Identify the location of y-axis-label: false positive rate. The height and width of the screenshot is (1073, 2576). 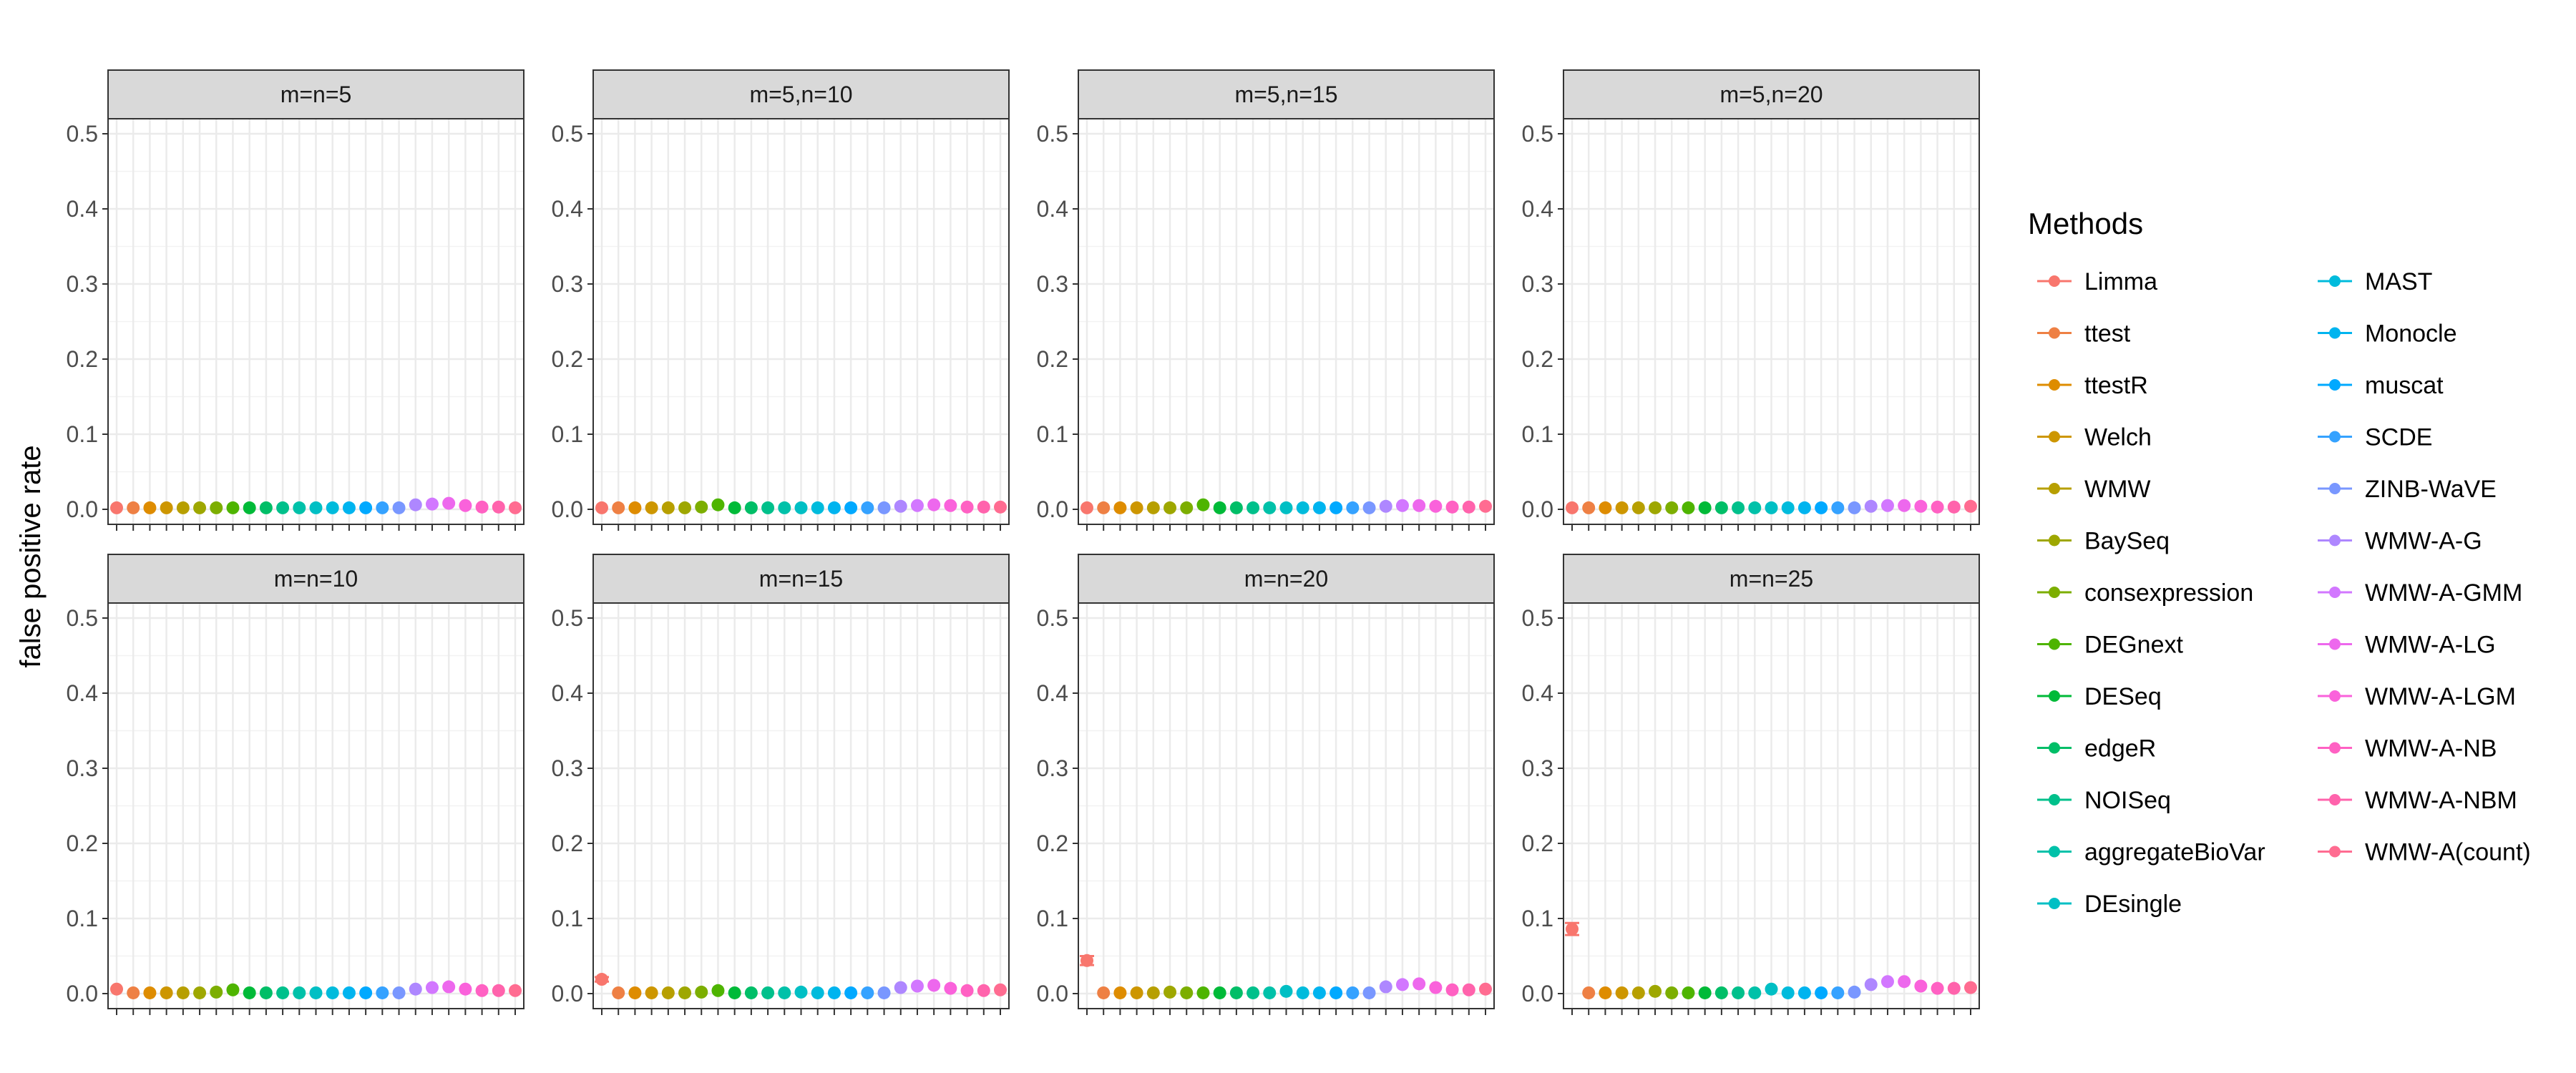
(31, 556).